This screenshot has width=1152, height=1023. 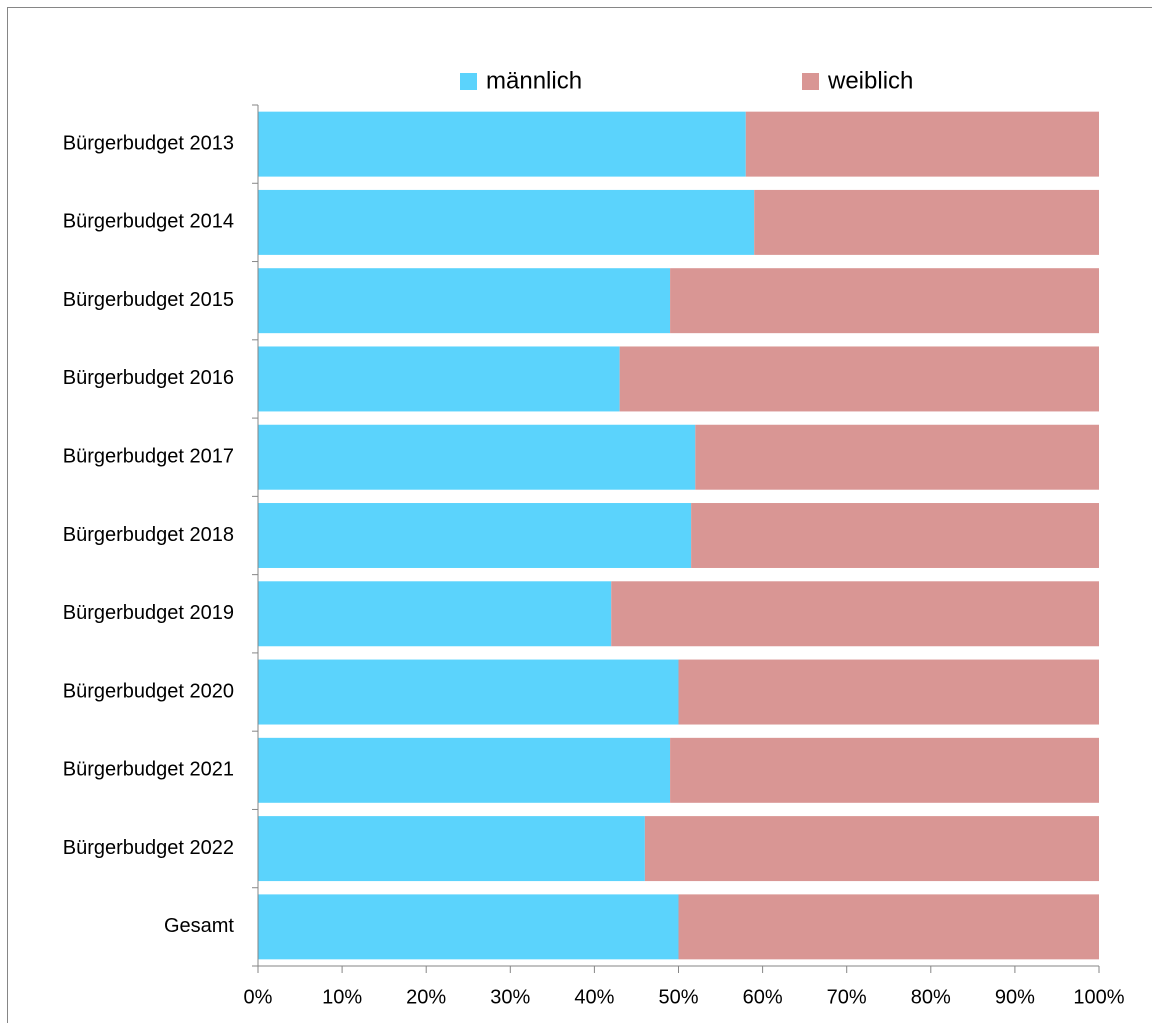 What do you see at coordinates (148, 691) in the screenshot?
I see `y-tick-label: Bürgerbudget 2020` at bounding box center [148, 691].